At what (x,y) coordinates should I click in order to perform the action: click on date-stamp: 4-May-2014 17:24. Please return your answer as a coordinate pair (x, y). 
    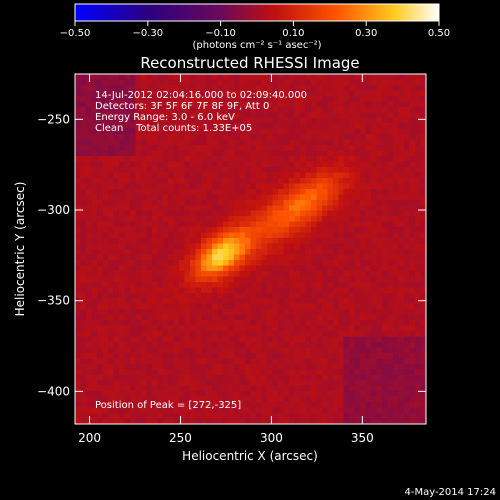
    Looking at the image, I should click on (450, 492).